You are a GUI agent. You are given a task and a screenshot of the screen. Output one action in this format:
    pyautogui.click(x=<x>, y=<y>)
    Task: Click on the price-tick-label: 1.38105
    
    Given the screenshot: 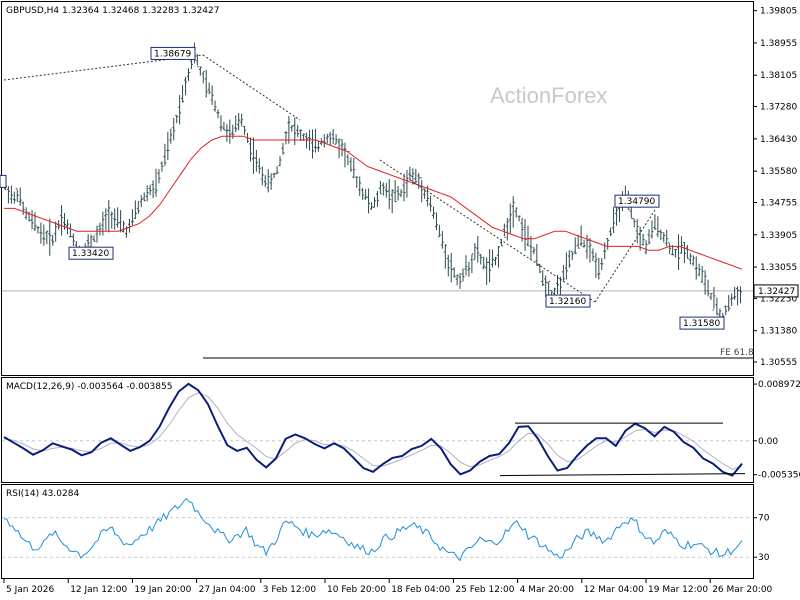 What is the action you would take?
    pyautogui.click(x=778, y=76)
    